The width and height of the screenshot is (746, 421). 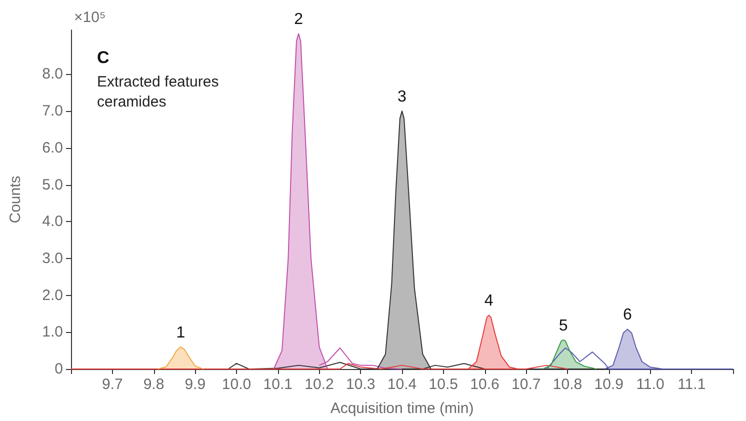 What do you see at coordinates (52, 185) in the screenshot?
I see `y-tick-label: 5.0` at bounding box center [52, 185].